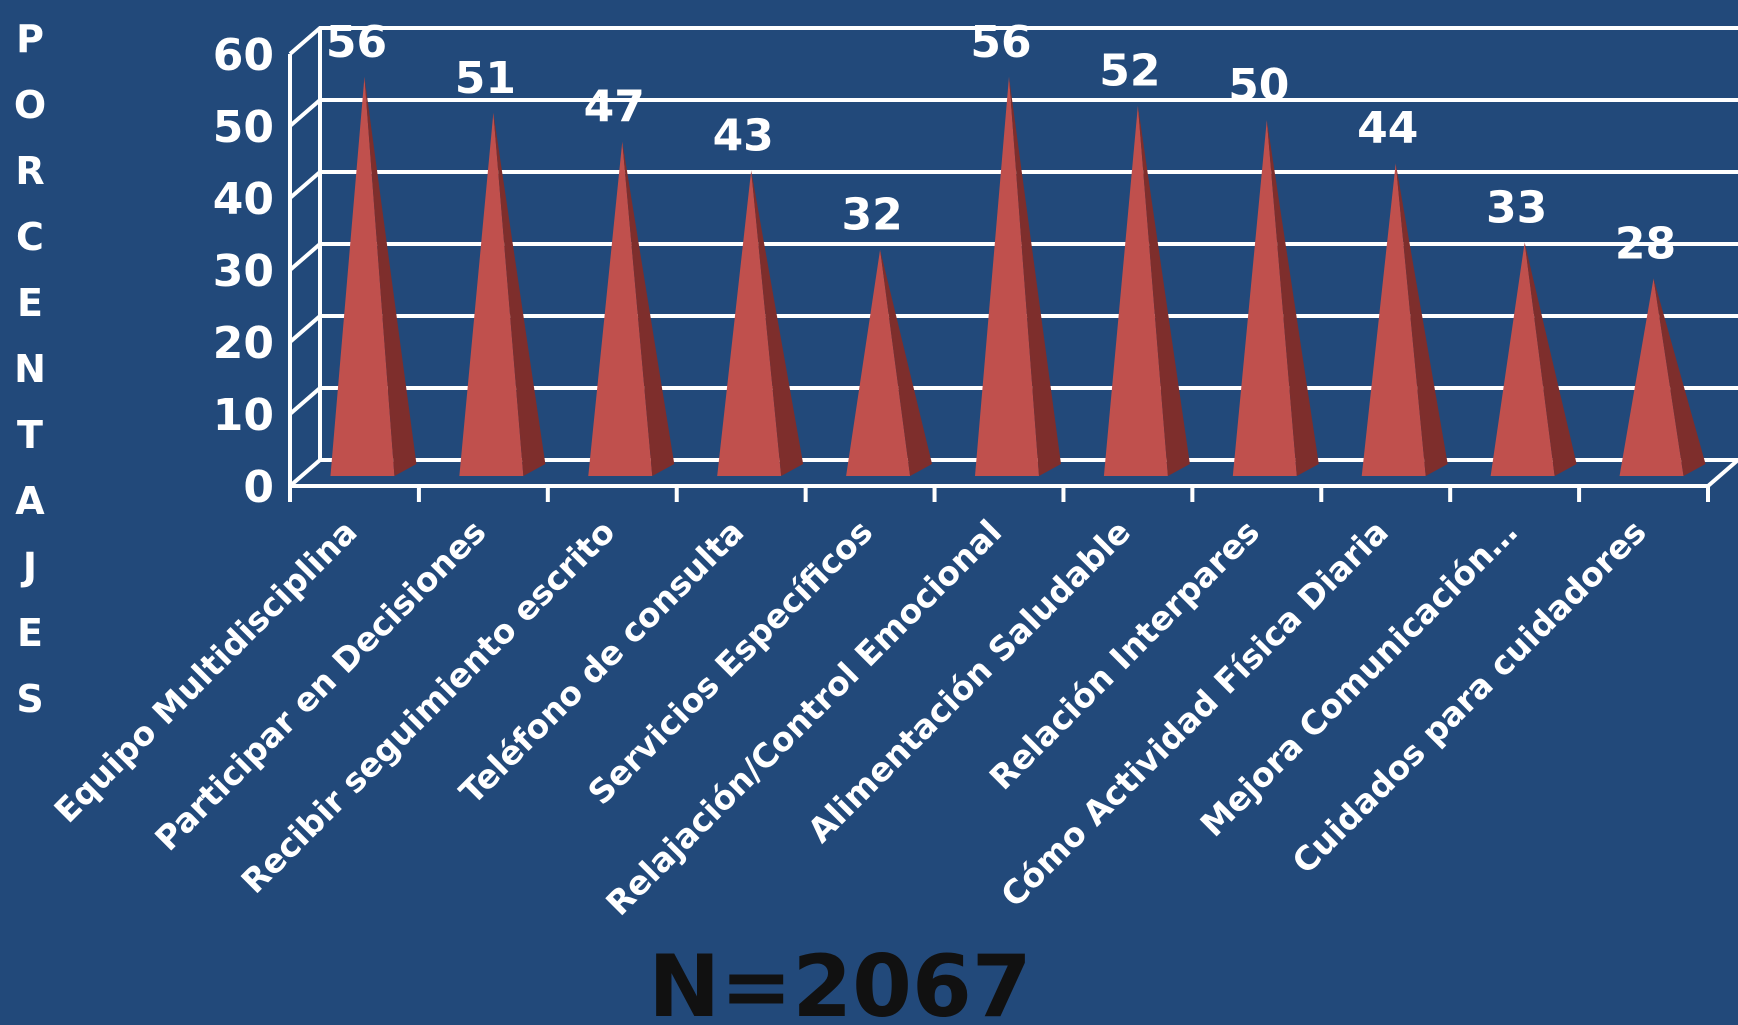 The image size is (1738, 1025). What do you see at coordinates (30, 105) in the screenshot?
I see `y-axis-title-letter: O` at bounding box center [30, 105].